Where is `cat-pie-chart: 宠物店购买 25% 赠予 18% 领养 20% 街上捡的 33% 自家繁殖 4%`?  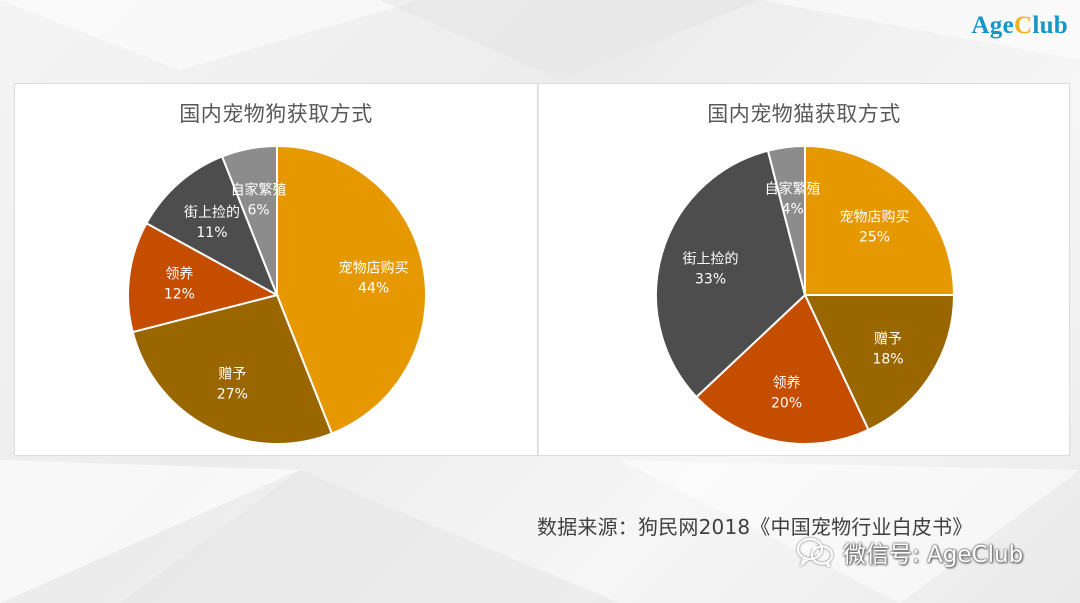
cat-pie-chart: 宠物店购买 25% 赠予 18% 领养 20% 街上捡的 33% 自家繁殖 4% is located at coordinates (805, 294).